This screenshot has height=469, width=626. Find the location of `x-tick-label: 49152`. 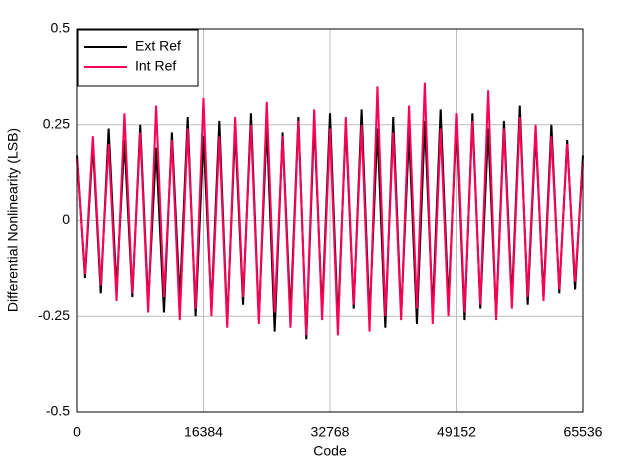

x-tick-label: 49152 is located at coordinates (456, 432).